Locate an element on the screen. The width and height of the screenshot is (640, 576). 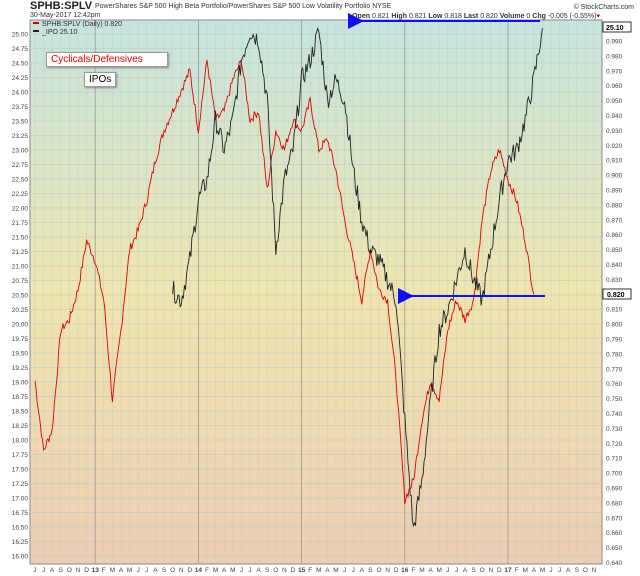
volume-value: 0 is located at coordinates (528, 16).